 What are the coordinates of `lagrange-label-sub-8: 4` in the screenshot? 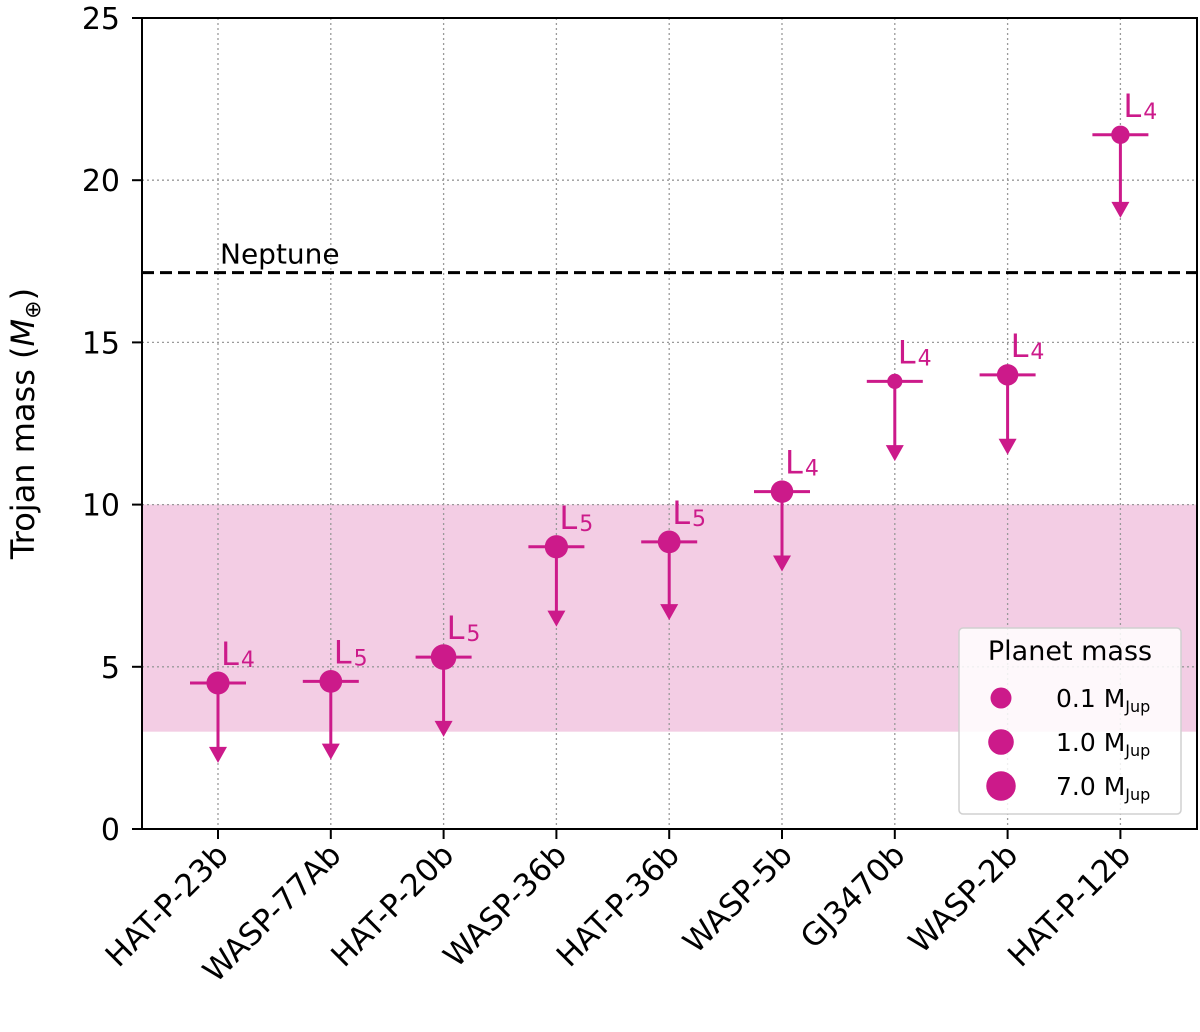 It's located at (1150, 112).